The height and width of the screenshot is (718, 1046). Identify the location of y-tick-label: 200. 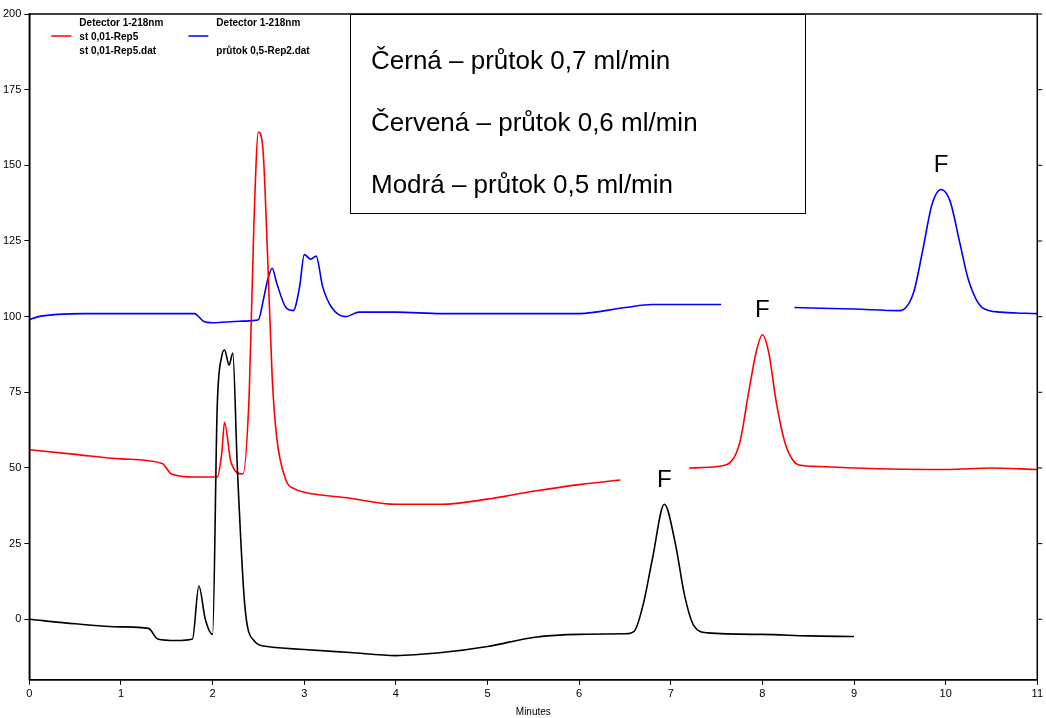
(12, 13).